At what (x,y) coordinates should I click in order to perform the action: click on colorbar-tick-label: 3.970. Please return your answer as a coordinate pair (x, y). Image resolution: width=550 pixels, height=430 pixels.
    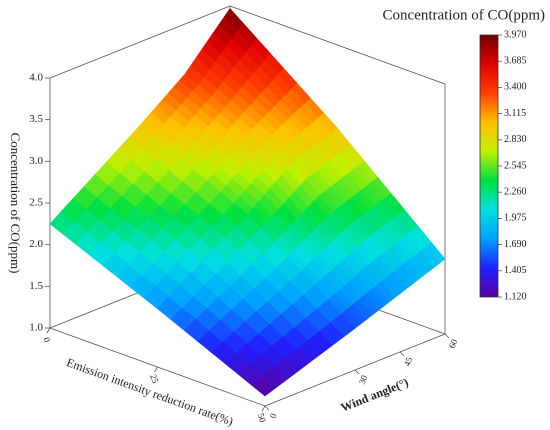
    Looking at the image, I should click on (515, 34).